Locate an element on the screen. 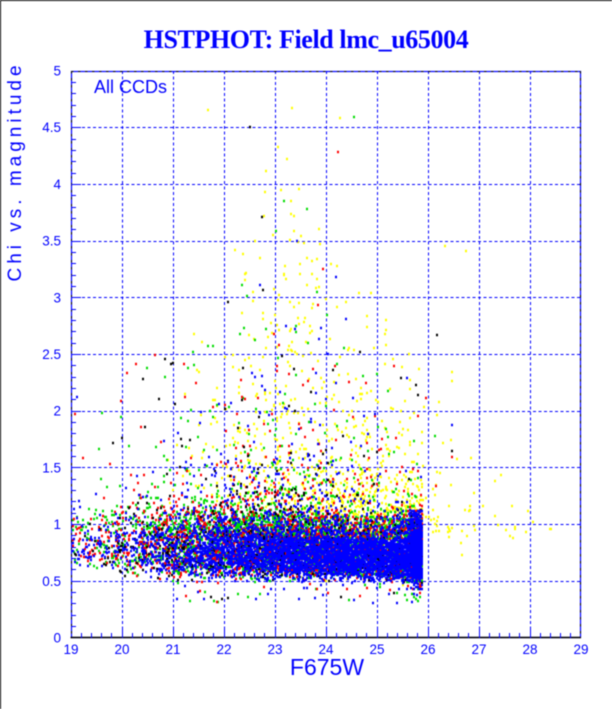 The image size is (612, 709). svg-text: 23 is located at coordinates (274, 649).